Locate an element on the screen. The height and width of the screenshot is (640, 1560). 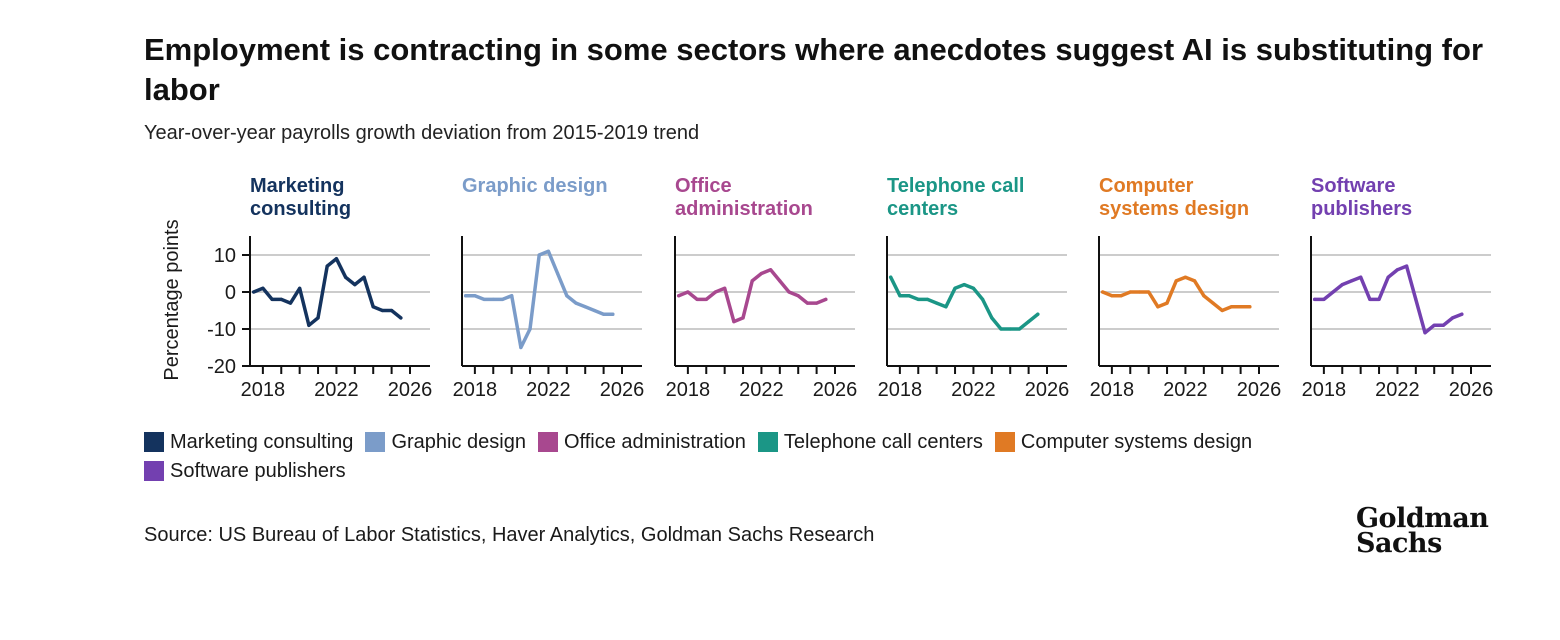
legend-item: Office administration is located at coordinates (641, 442).